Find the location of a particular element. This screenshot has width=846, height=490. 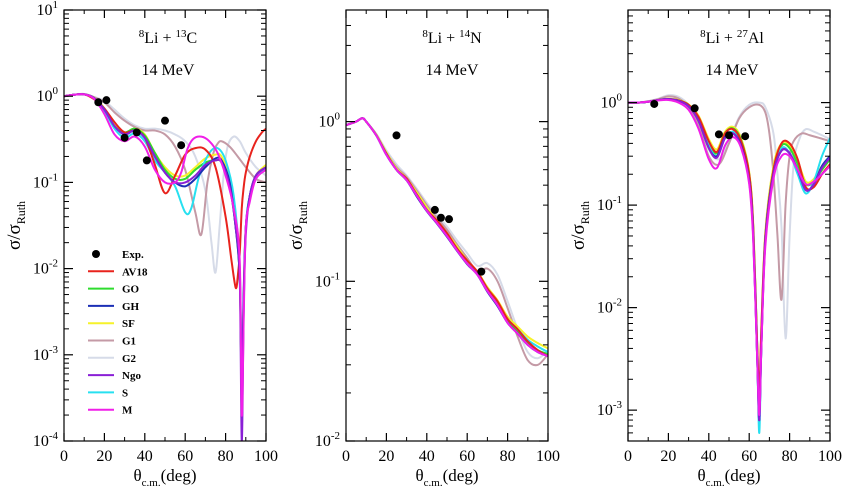

y-tick-label: 10⁻⁴ is located at coordinates (46, 440).